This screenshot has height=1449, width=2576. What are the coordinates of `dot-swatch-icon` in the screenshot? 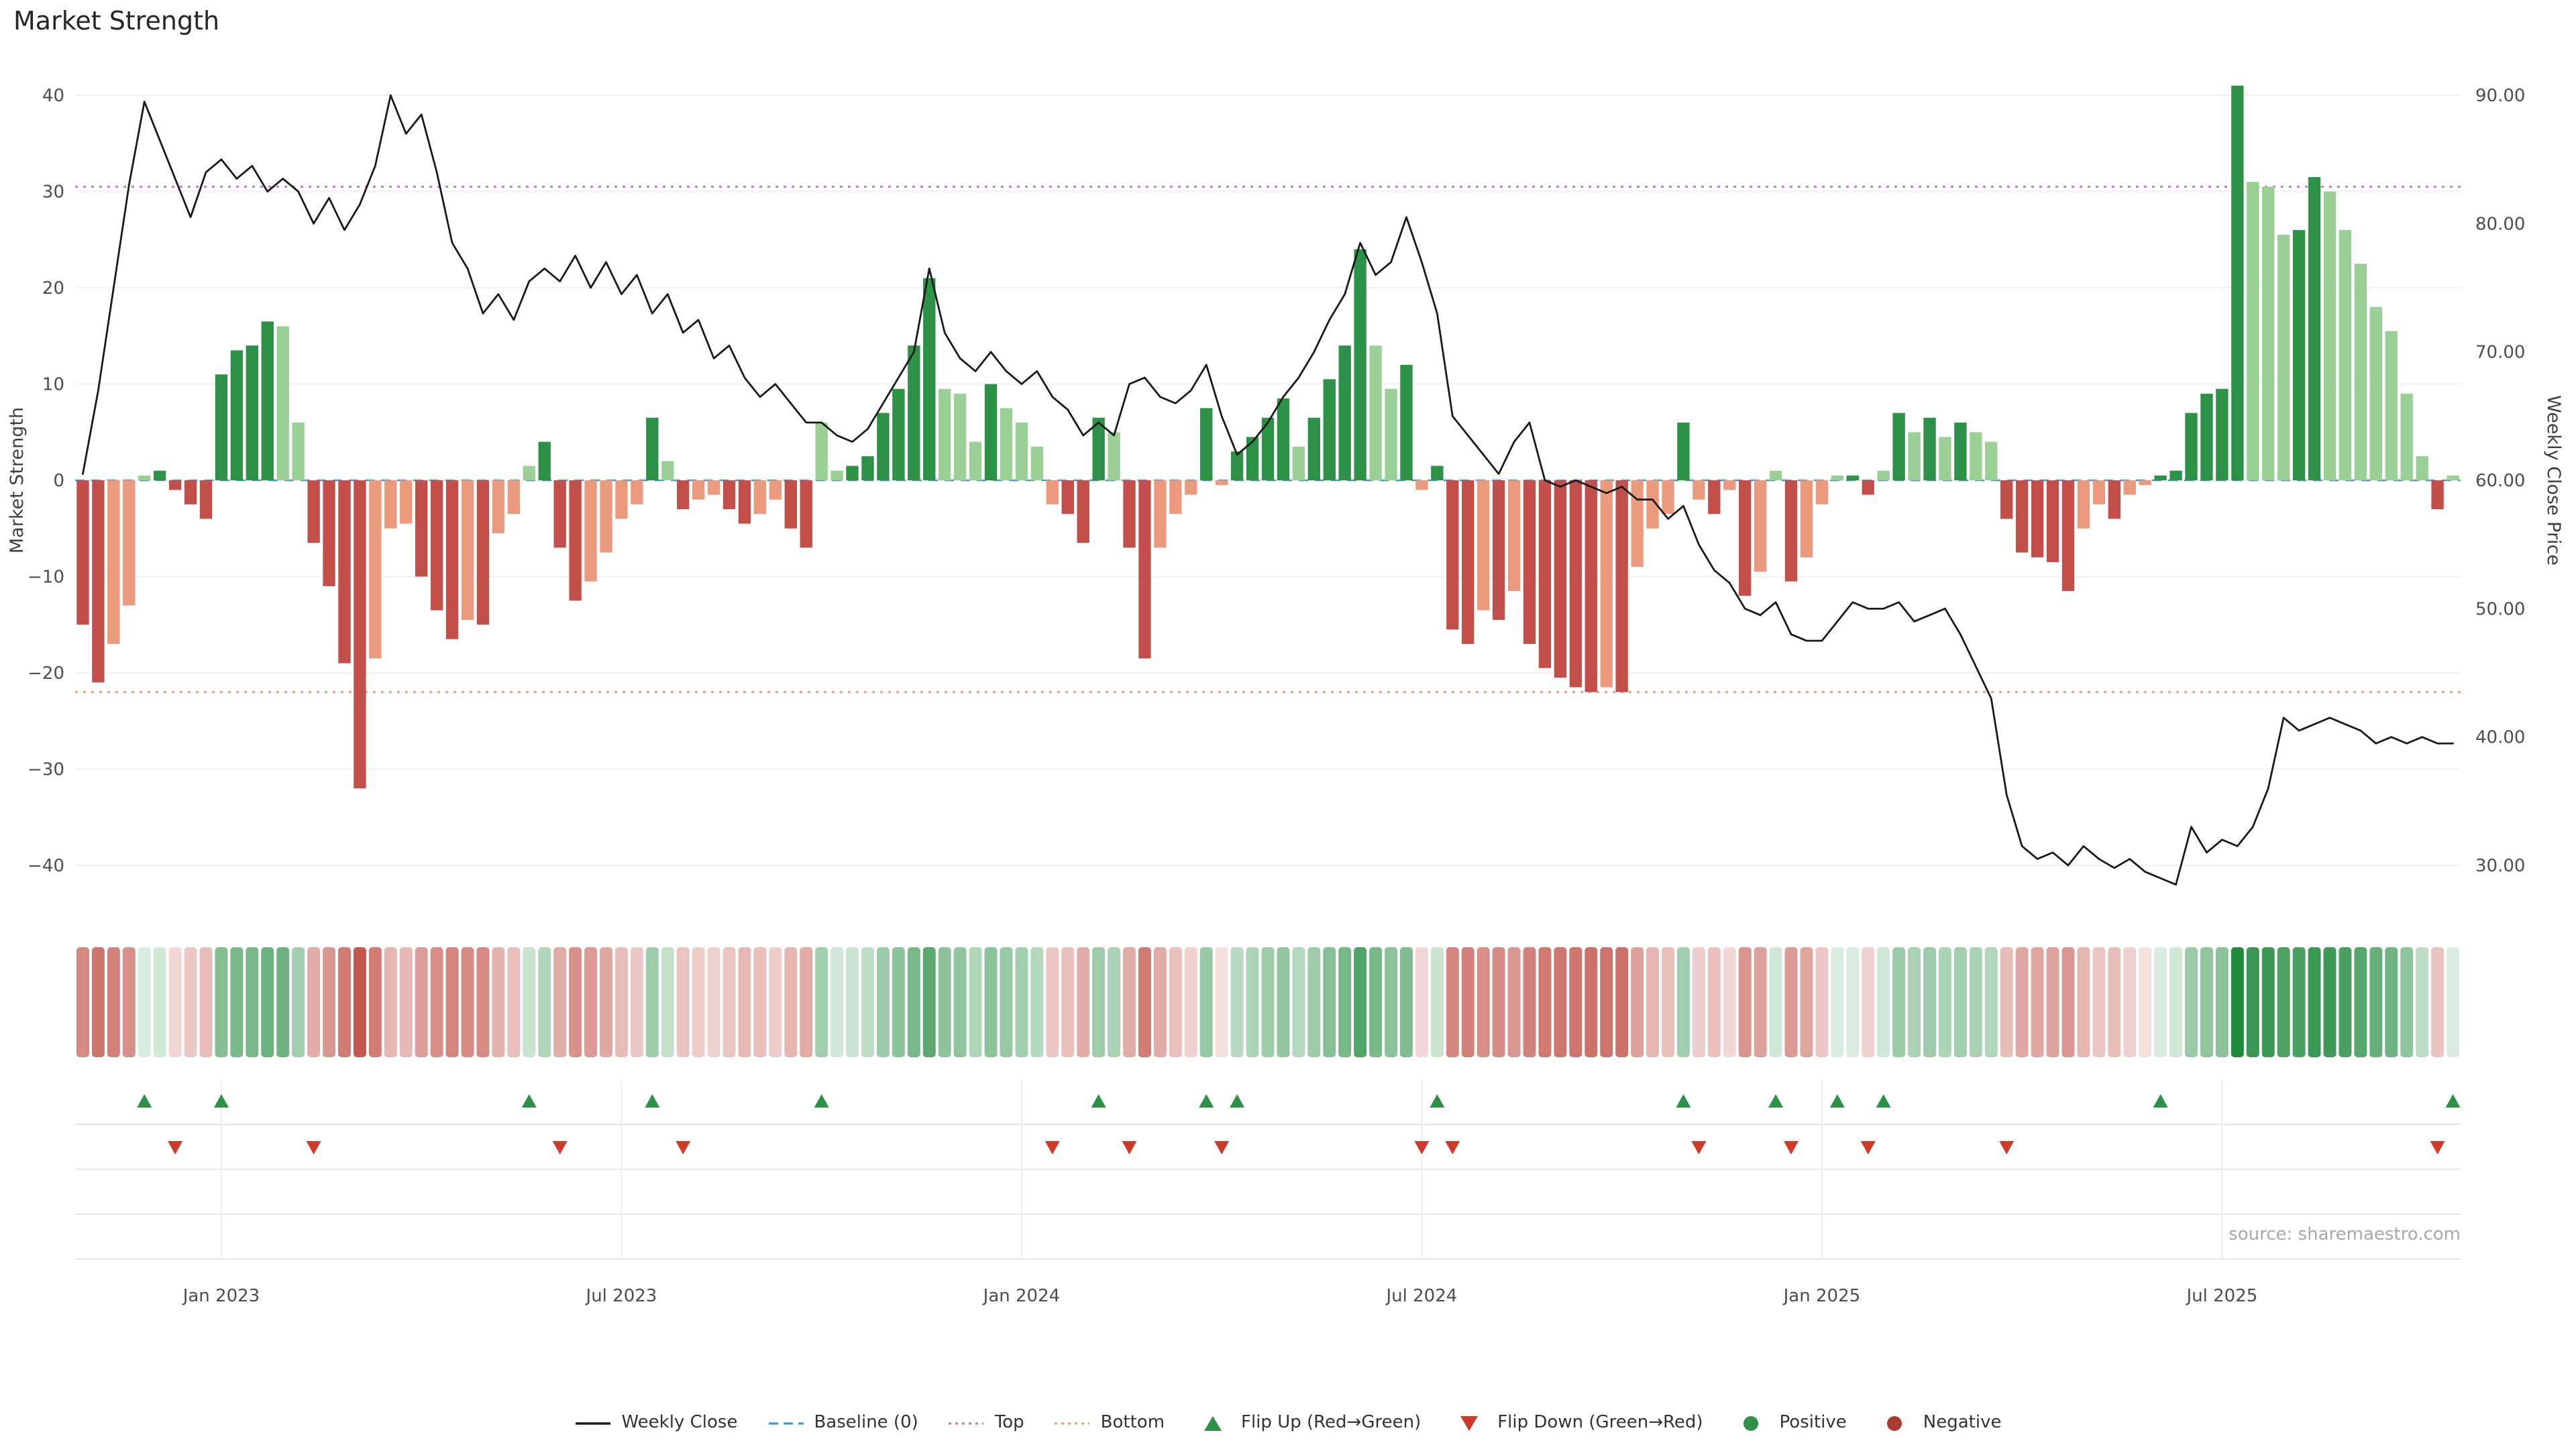 It's located at (1751, 1422).